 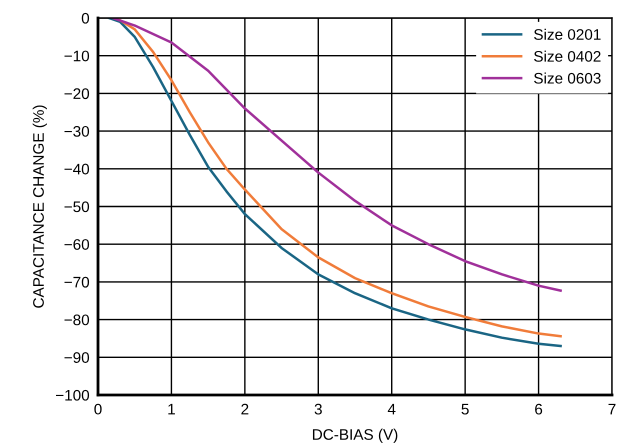 What do you see at coordinates (465, 409) in the screenshot?
I see `x-tick-label: 5` at bounding box center [465, 409].